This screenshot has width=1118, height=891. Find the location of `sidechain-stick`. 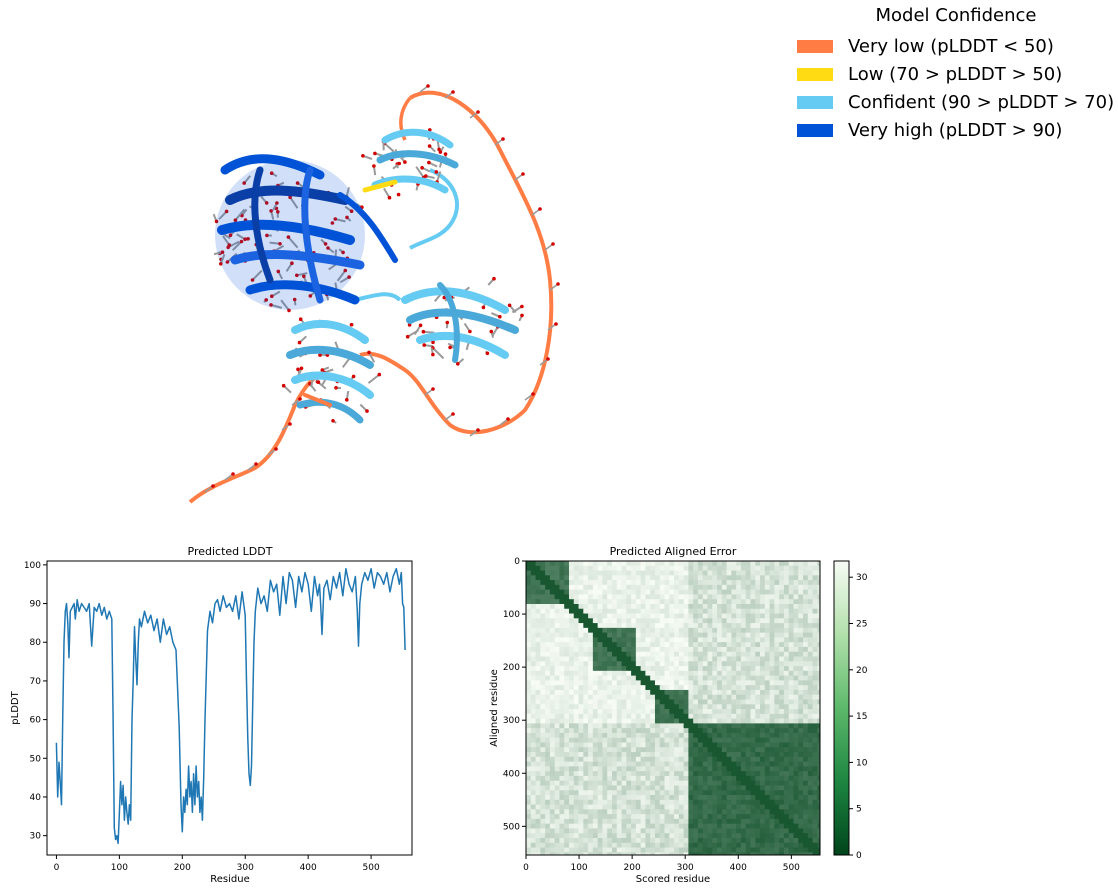

sidechain-stick is located at coordinates (429, 332).